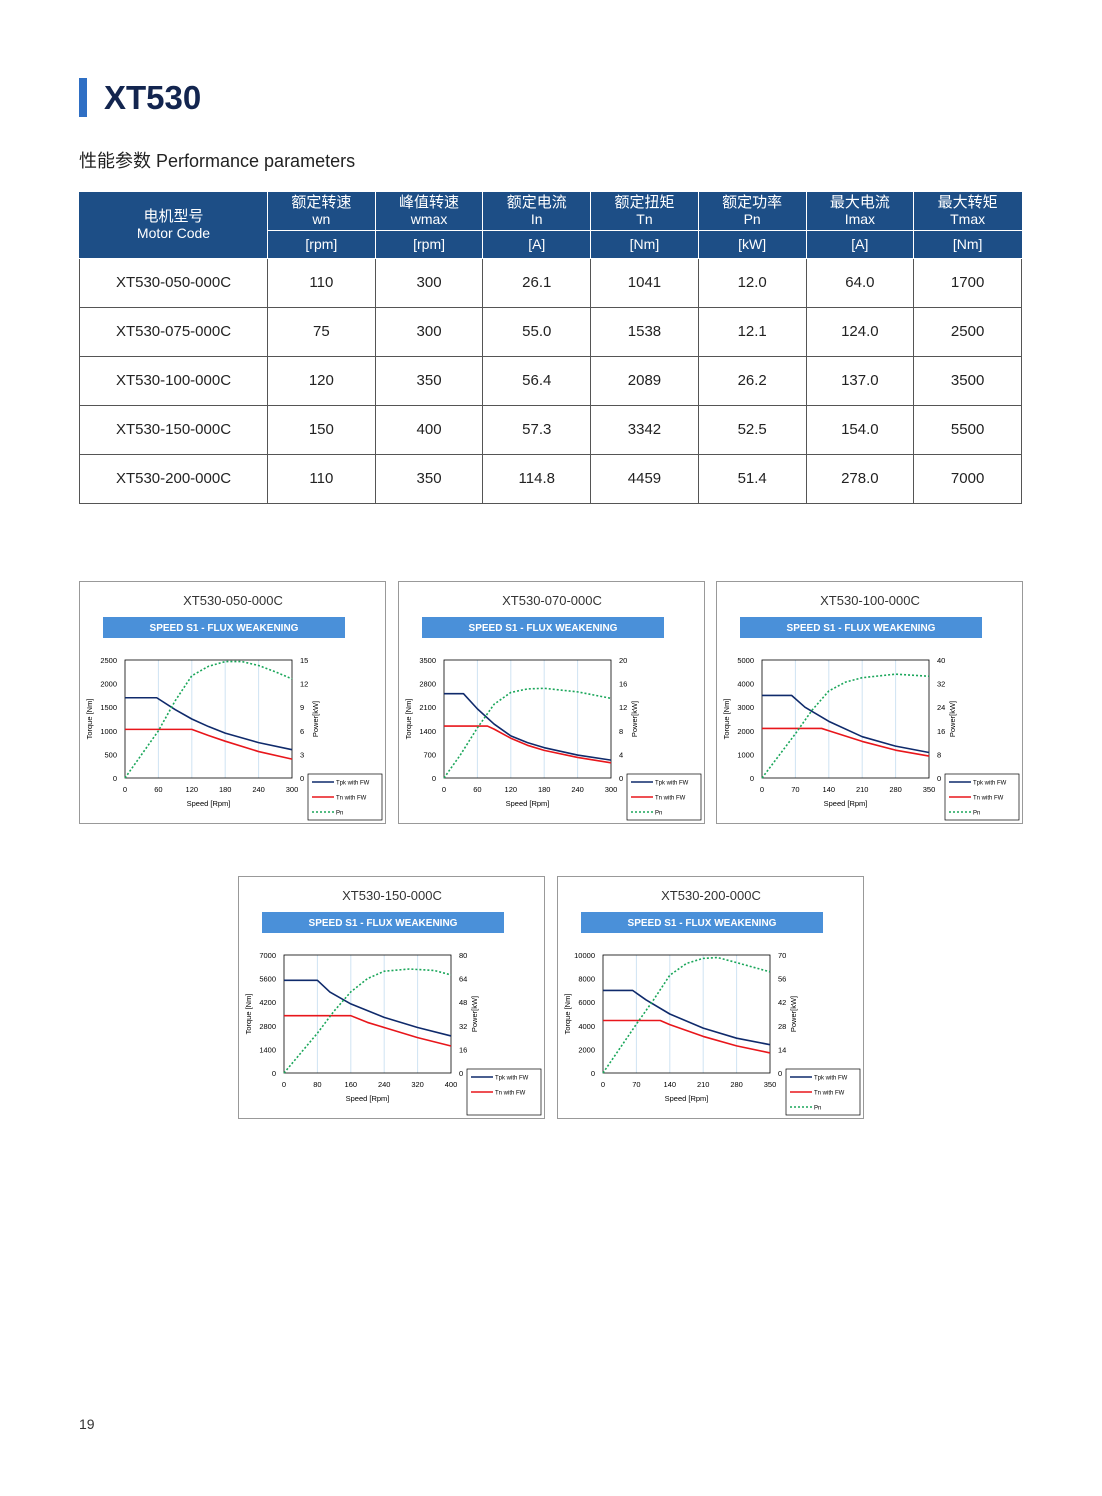  Describe the element at coordinates (463, 1026) in the screenshot. I see `y2-tick-label: 32` at that location.